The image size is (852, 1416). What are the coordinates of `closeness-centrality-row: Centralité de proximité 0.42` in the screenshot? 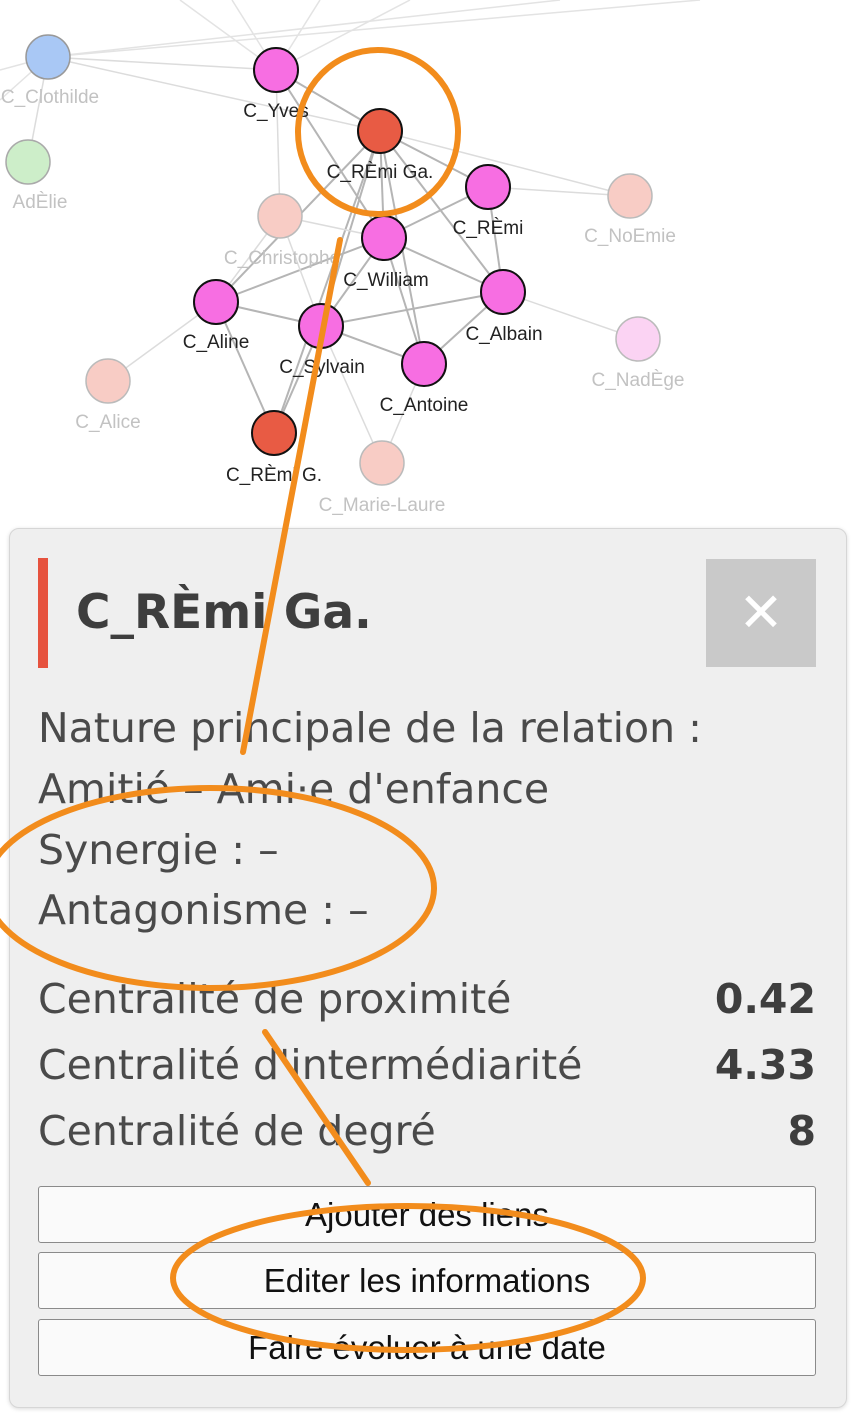 It's located at (427, 1001).